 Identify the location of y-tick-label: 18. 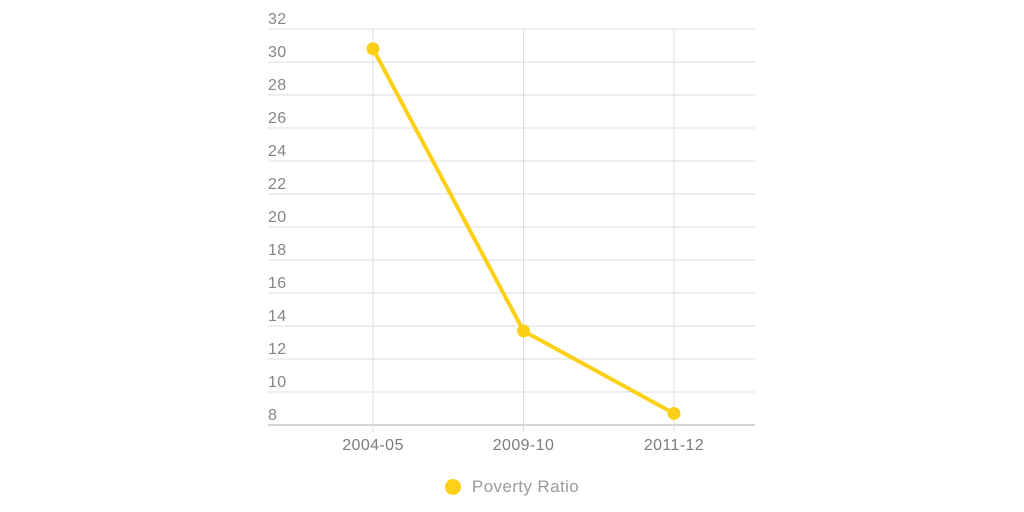
(277, 250).